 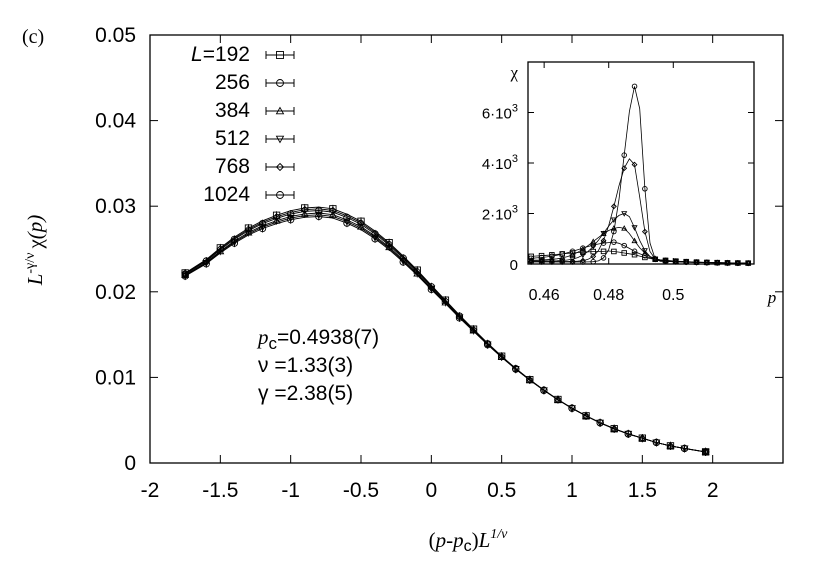 What do you see at coordinates (263, 365) in the screenshot?
I see `annotation-nu-symbol: ν` at bounding box center [263, 365].